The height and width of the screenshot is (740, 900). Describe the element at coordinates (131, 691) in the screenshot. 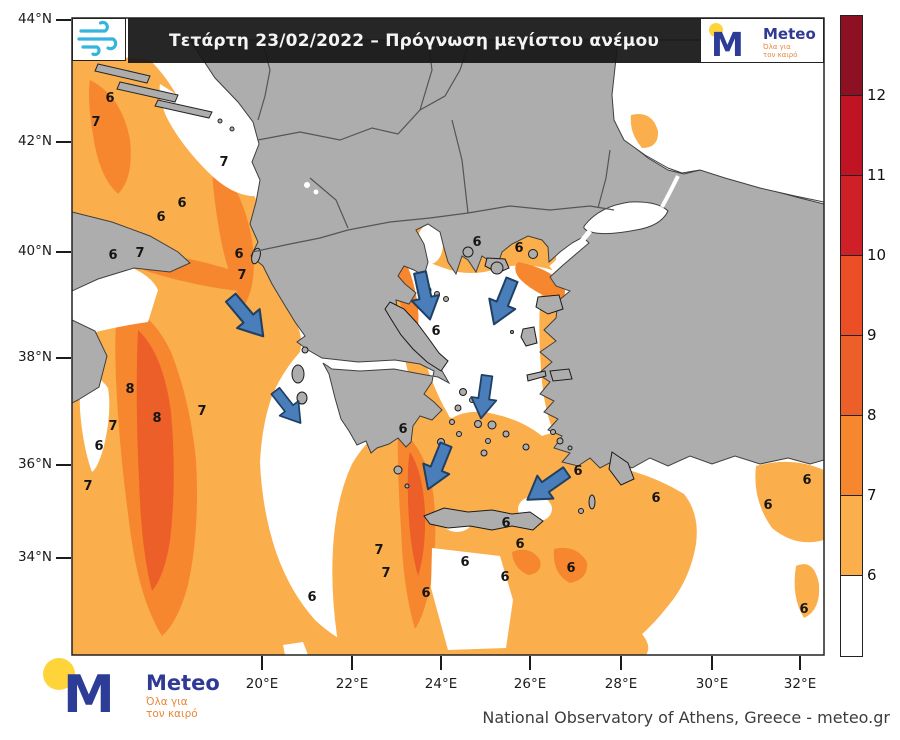

I see `meteo-logo-footer: M Meteo Όλα για τον καιρό` at that location.